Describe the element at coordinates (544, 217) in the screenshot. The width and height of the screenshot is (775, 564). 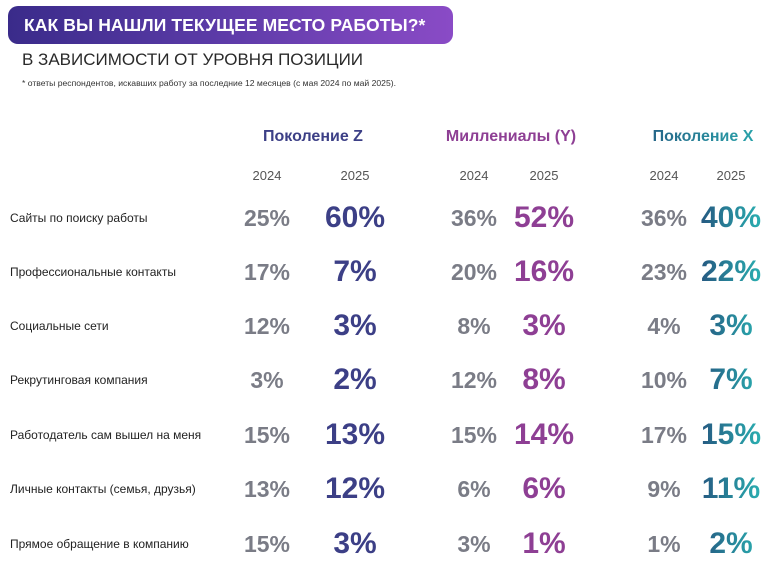
I see `value-2025: 52%` at that location.